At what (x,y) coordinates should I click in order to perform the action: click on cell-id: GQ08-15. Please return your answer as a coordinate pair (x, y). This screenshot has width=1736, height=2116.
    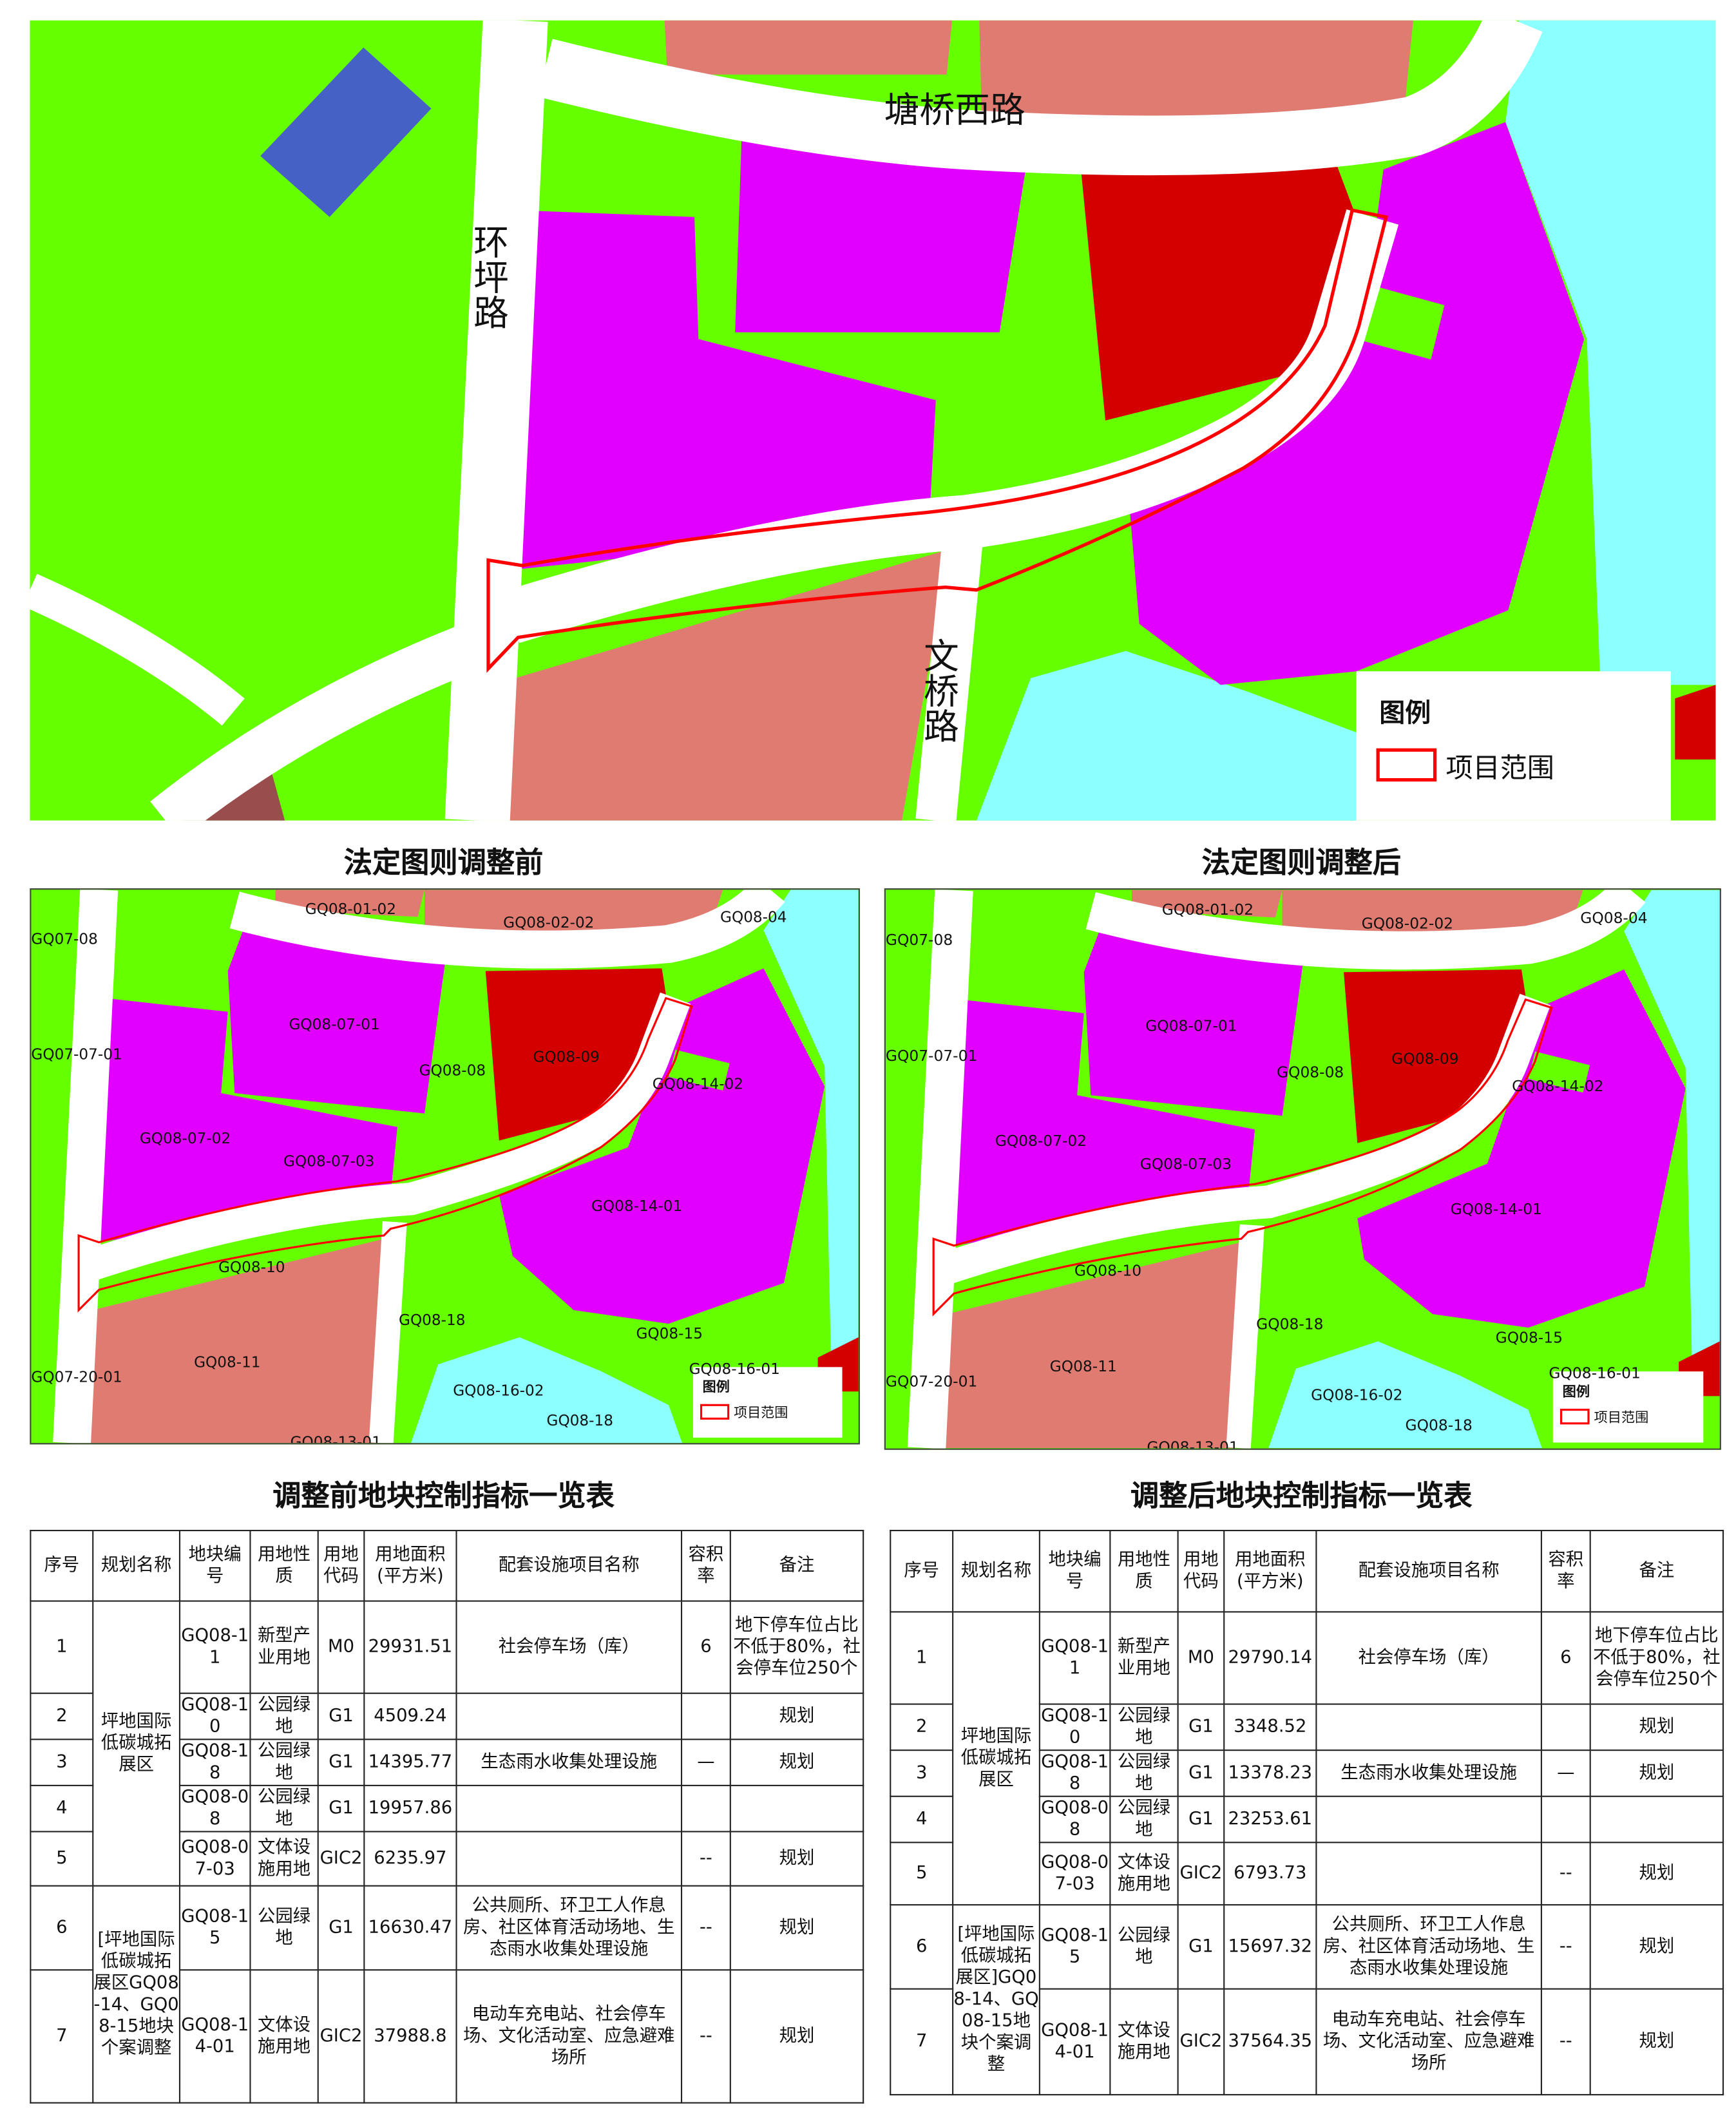
    Looking at the image, I should click on (1074, 1947).